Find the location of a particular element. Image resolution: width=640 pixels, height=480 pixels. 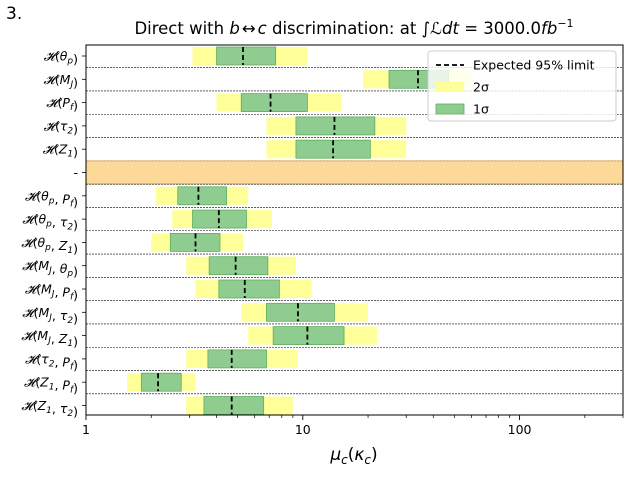

separator-row is located at coordinates (354, 172).